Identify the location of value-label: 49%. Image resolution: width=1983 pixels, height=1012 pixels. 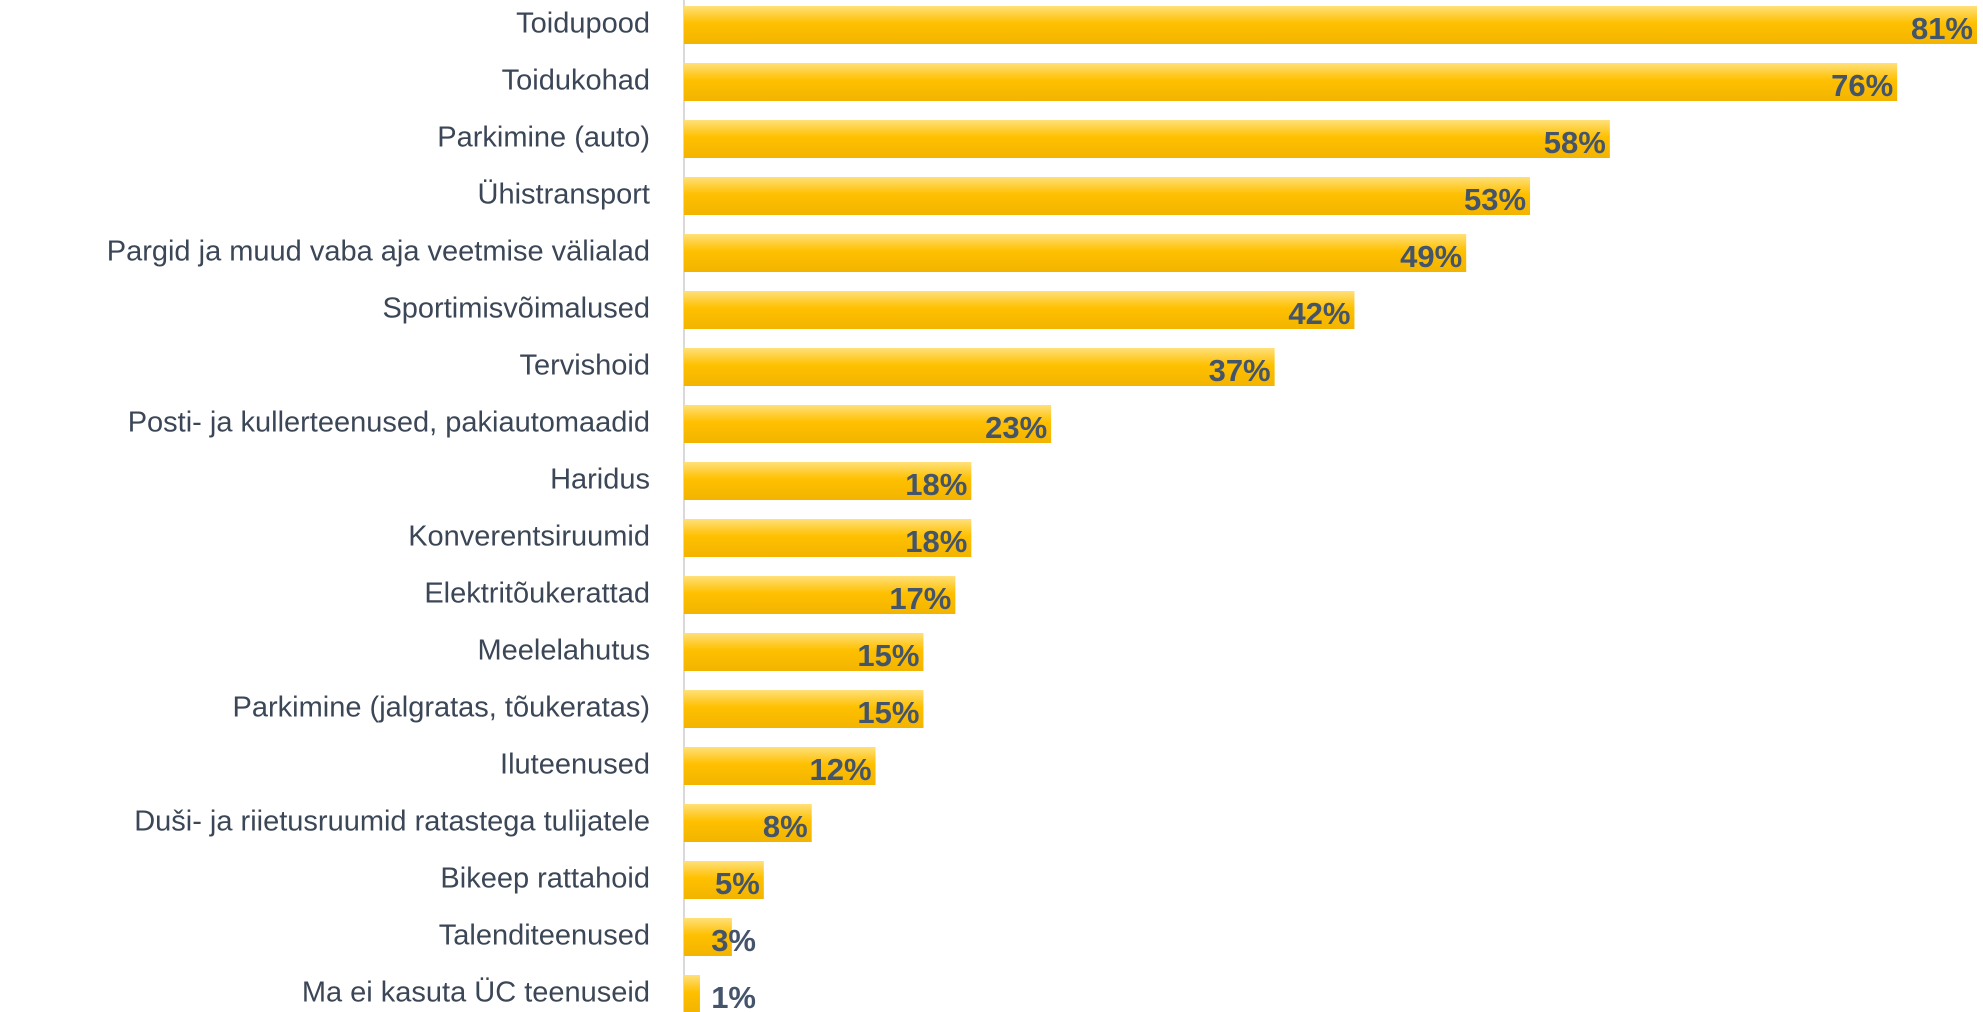
(1431, 256).